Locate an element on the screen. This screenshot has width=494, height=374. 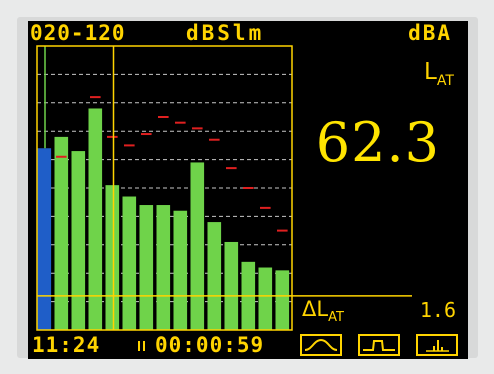
parameter-label: LAT is located at coordinates (439, 76).